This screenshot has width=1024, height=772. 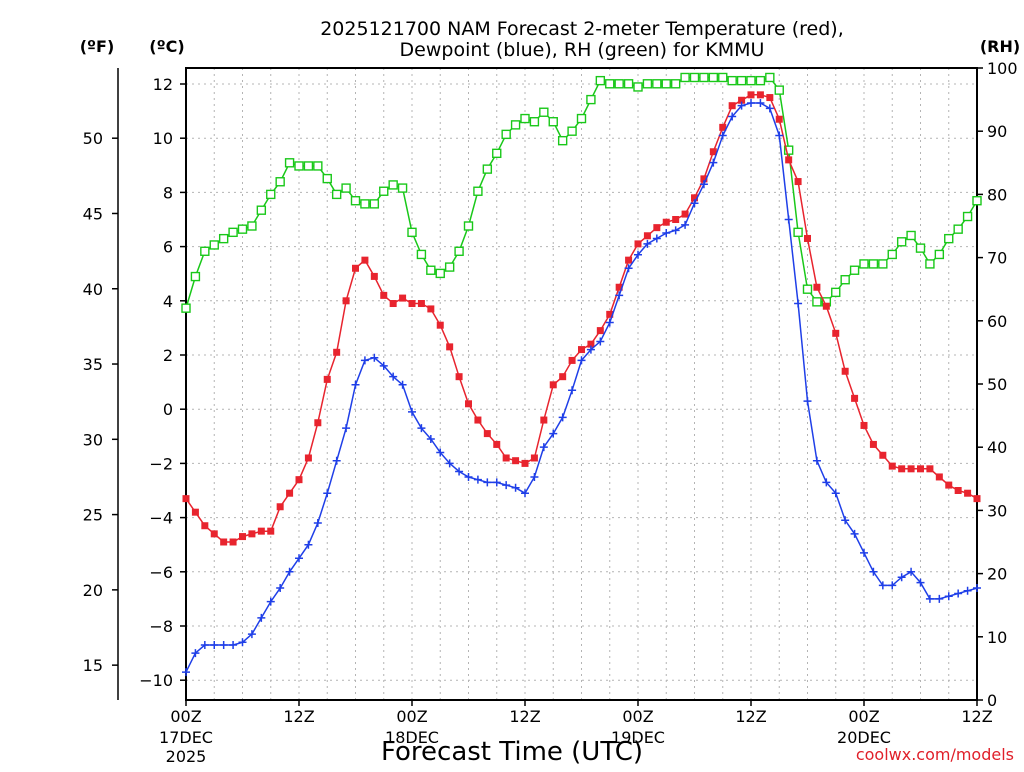 I want to click on f-tick-label-7: 15, so click(x=93, y=665).